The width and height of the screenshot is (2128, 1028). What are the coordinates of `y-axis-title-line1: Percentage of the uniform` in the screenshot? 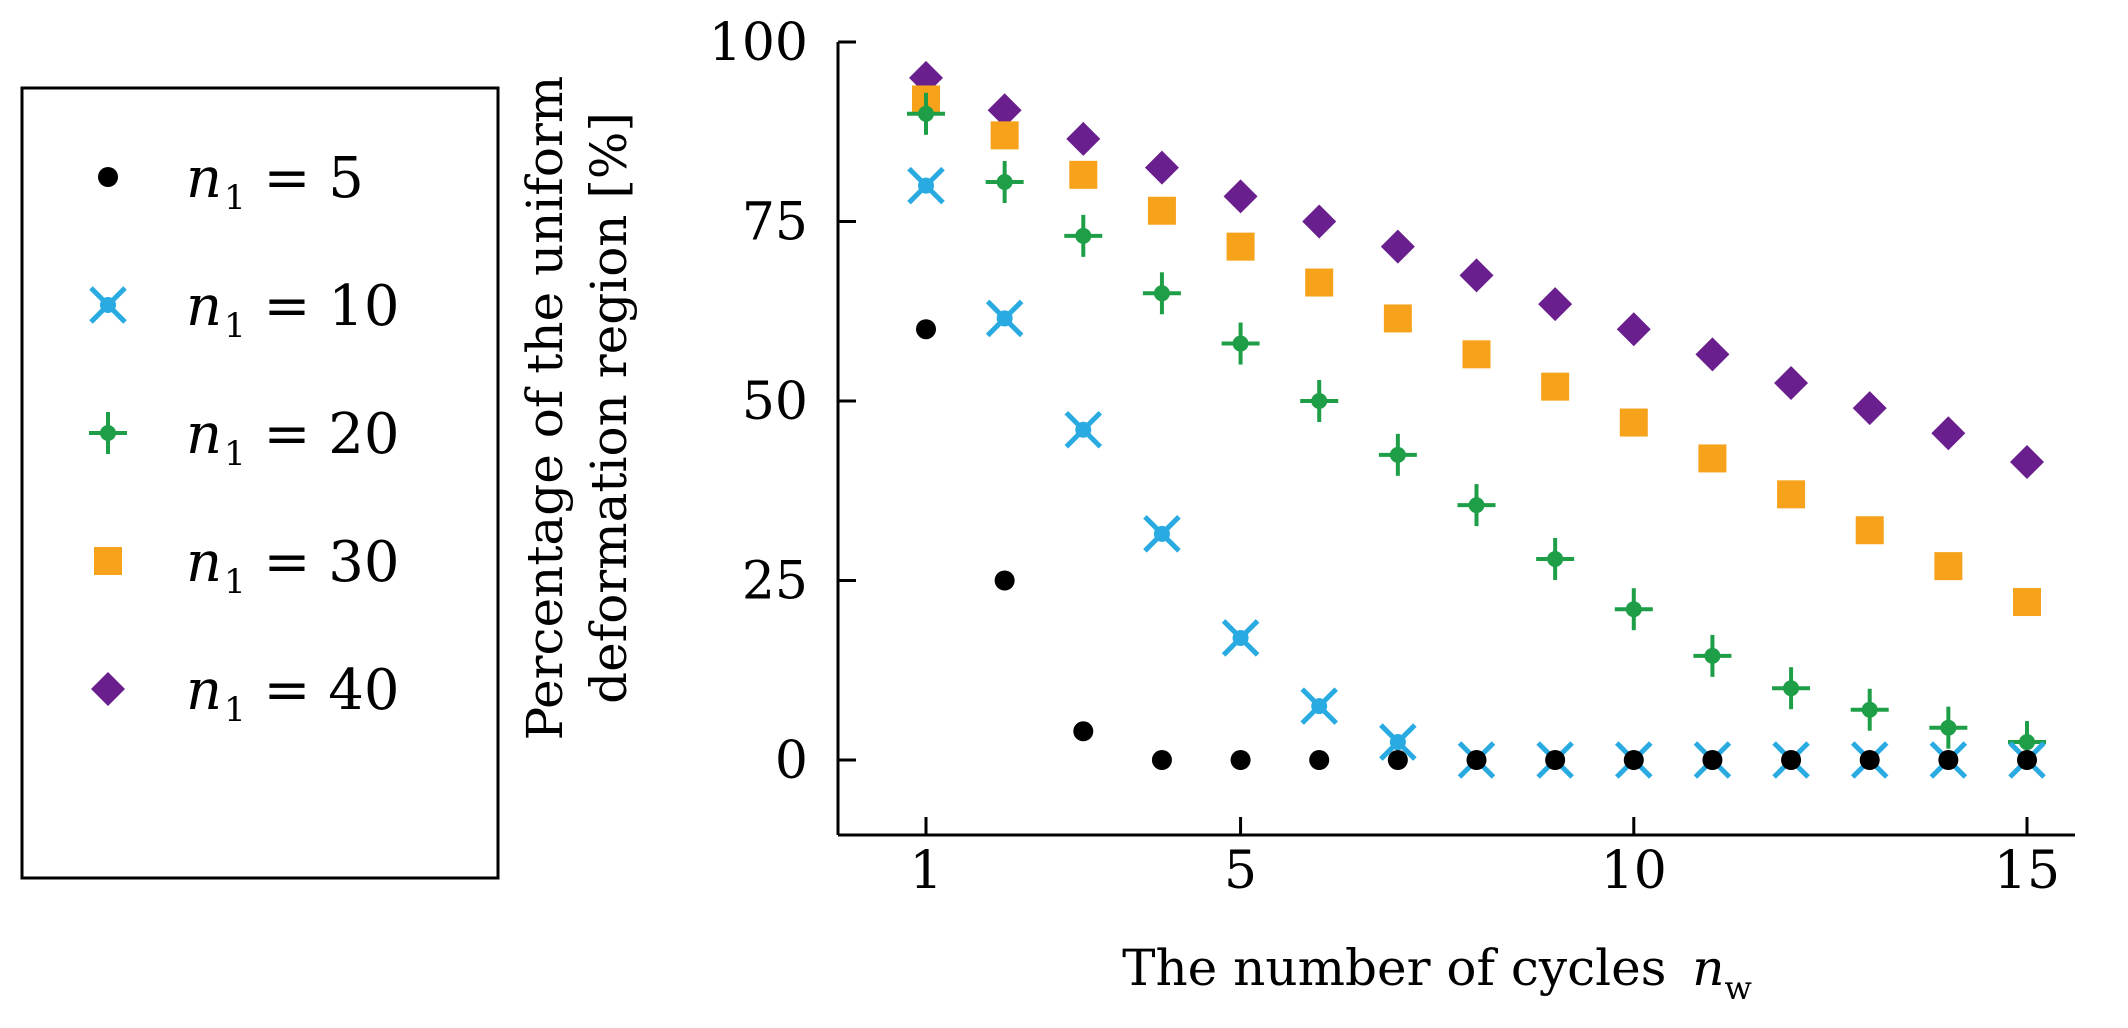 It's located at (545, 408).